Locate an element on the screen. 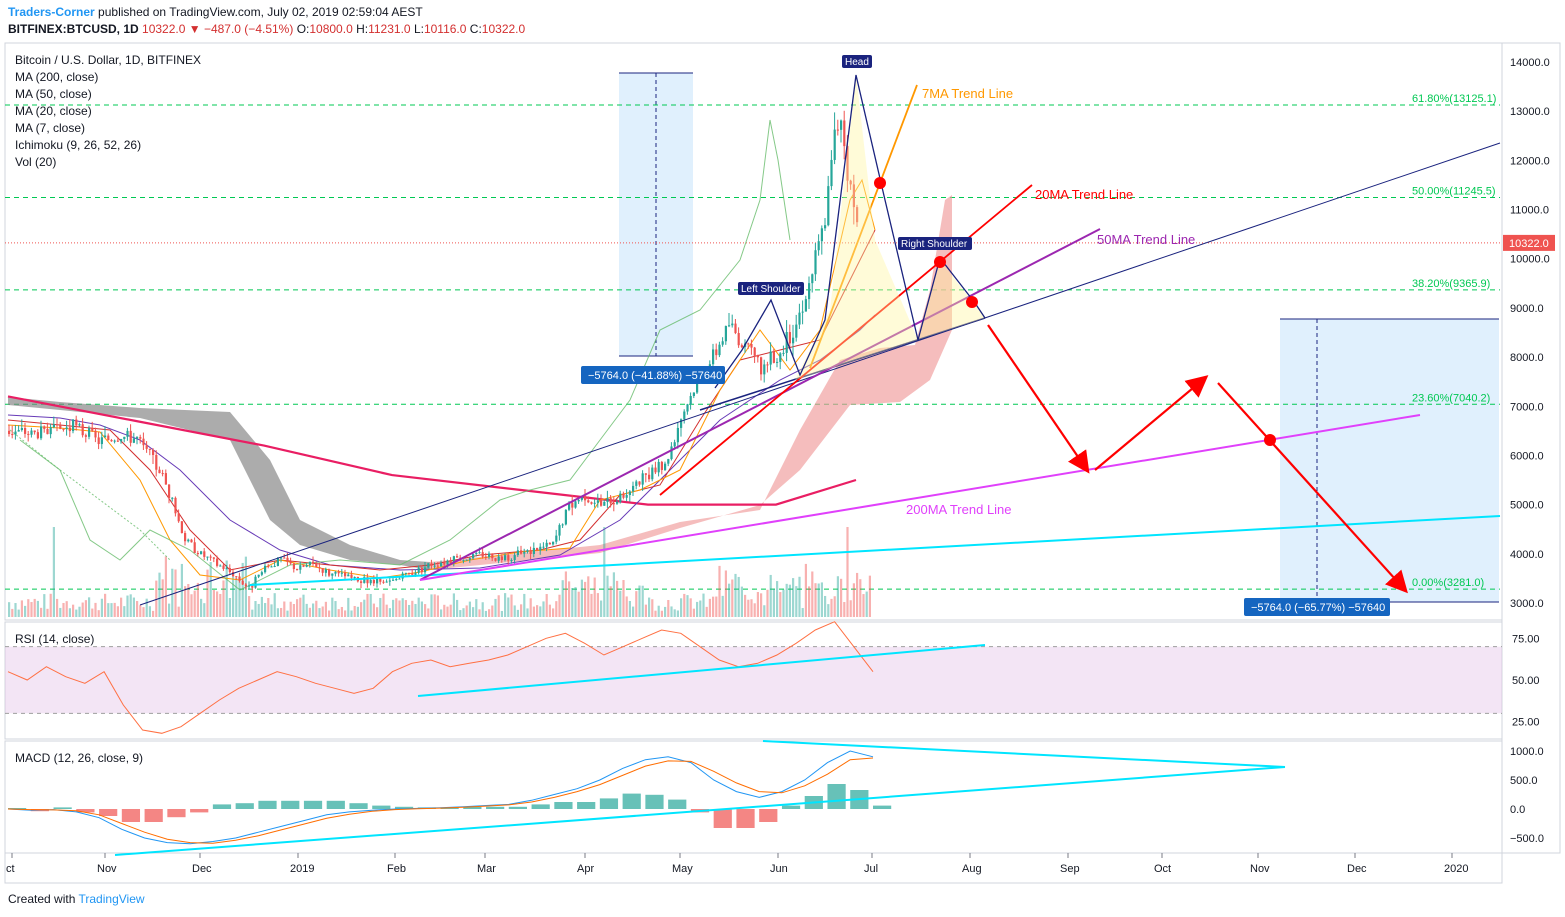  price-axis is located at coordinates (1531, 448).